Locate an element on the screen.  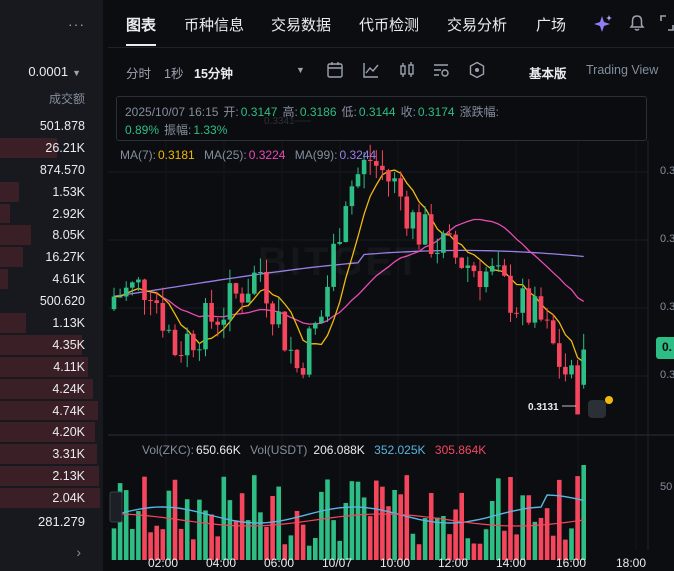
orderbook-row: 26.21K is located at coordinates (51, 148).